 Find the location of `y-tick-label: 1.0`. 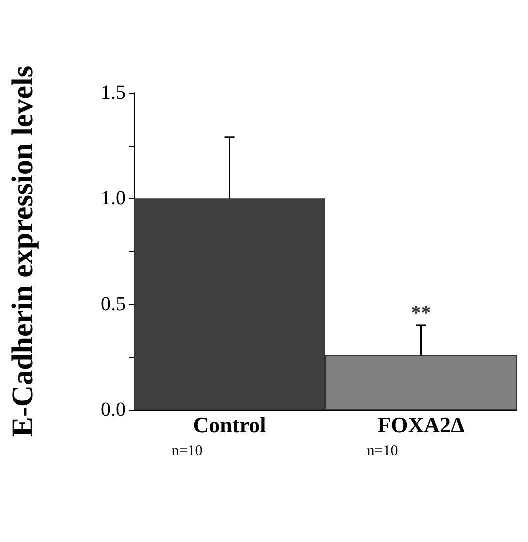

y-tick-label: 1.0 is located at coordinates (113, 199).